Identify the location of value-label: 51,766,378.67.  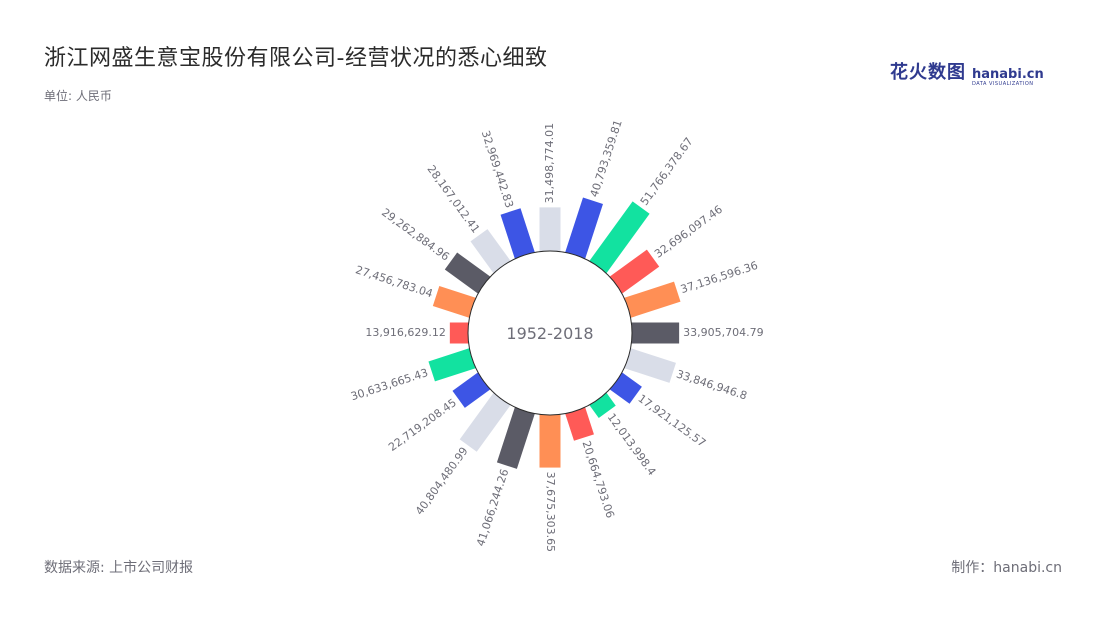
(667, 171).